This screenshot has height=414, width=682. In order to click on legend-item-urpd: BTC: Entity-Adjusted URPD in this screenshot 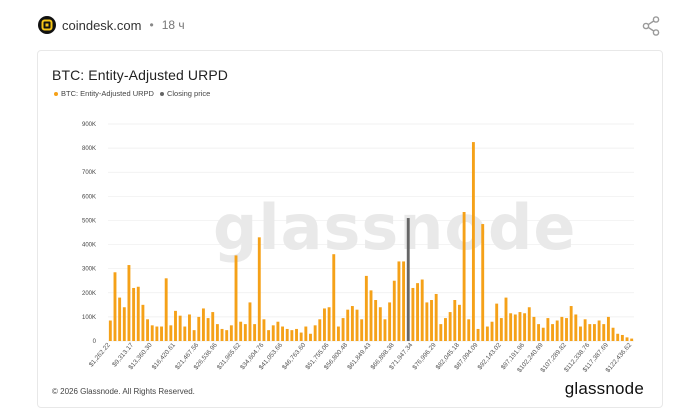, I will do `click(104, 93)`.